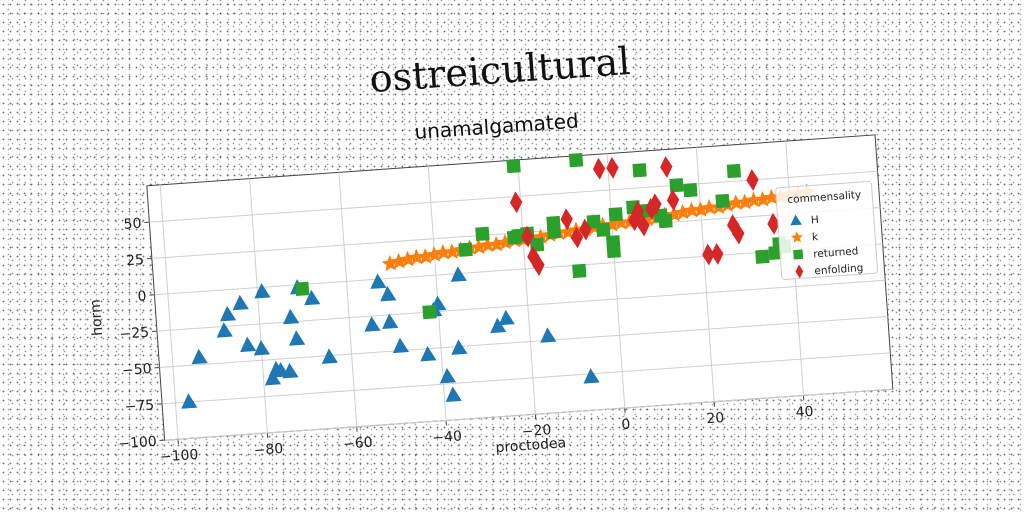  I want to click on legend-square-icon, so click(798, 254).